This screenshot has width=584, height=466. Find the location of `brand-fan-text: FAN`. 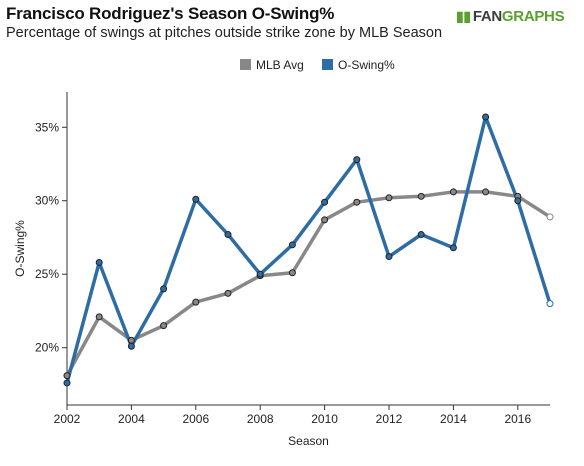

brand-fan-text: FAN is located at coordinates (487, 16).